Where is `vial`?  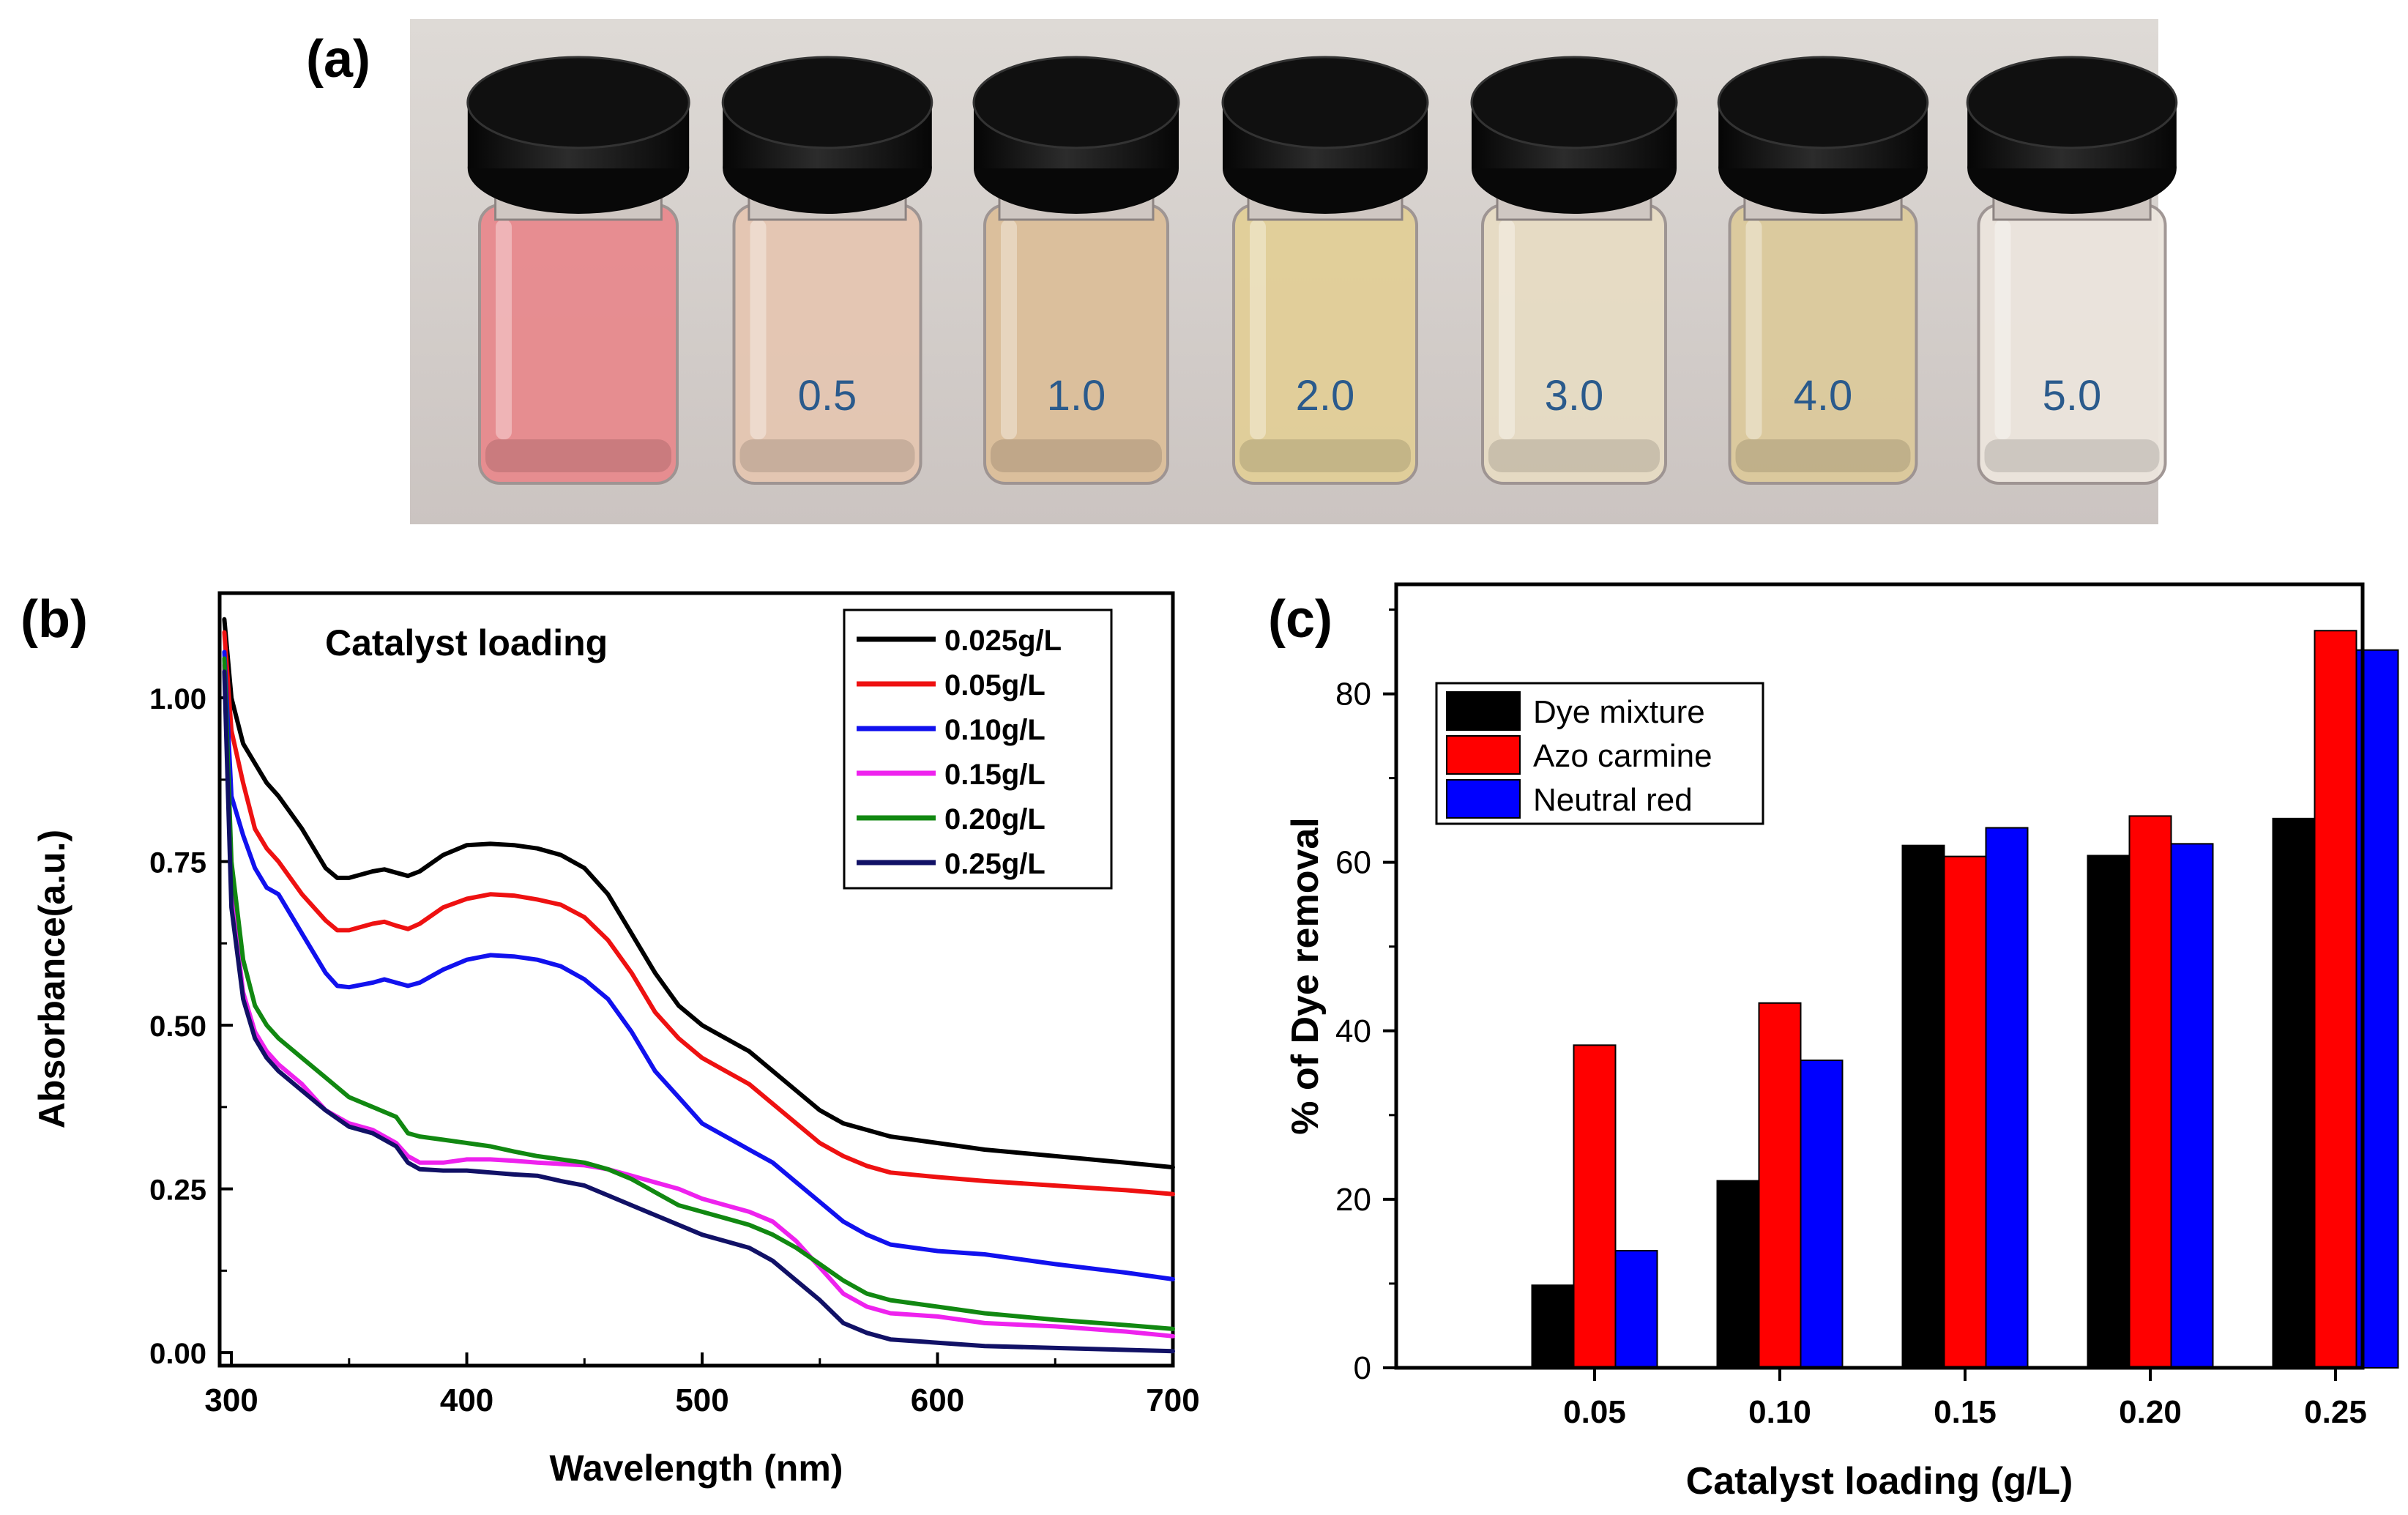 vial is located at coordinates (578, 270).